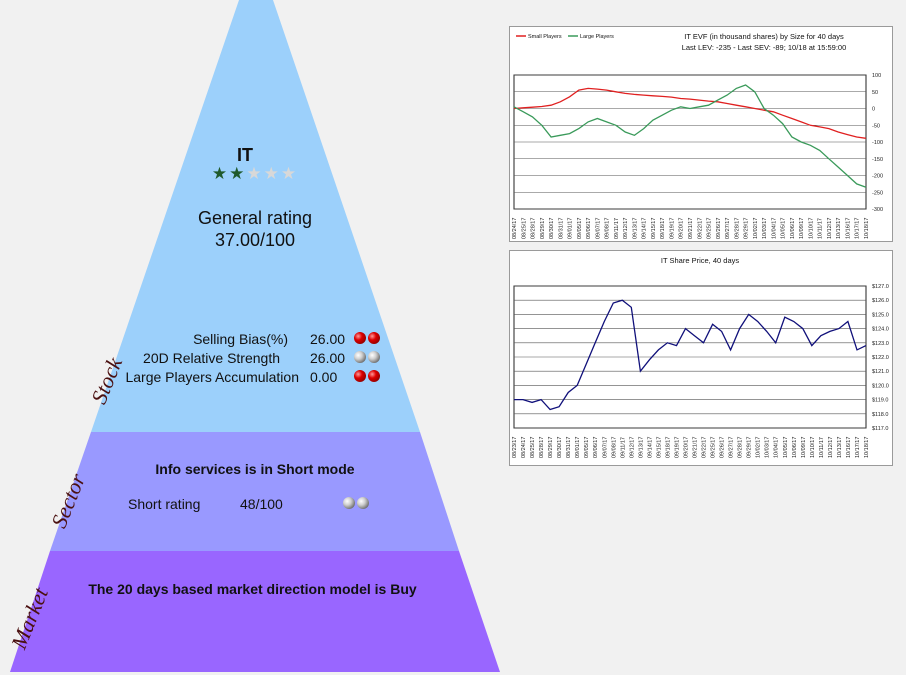 The height and width of the screenshot is (675, 906). Describe the element at coordinates (515, 447) in the screenshot. I see `x-tick-label: 08/23/17` at that location.